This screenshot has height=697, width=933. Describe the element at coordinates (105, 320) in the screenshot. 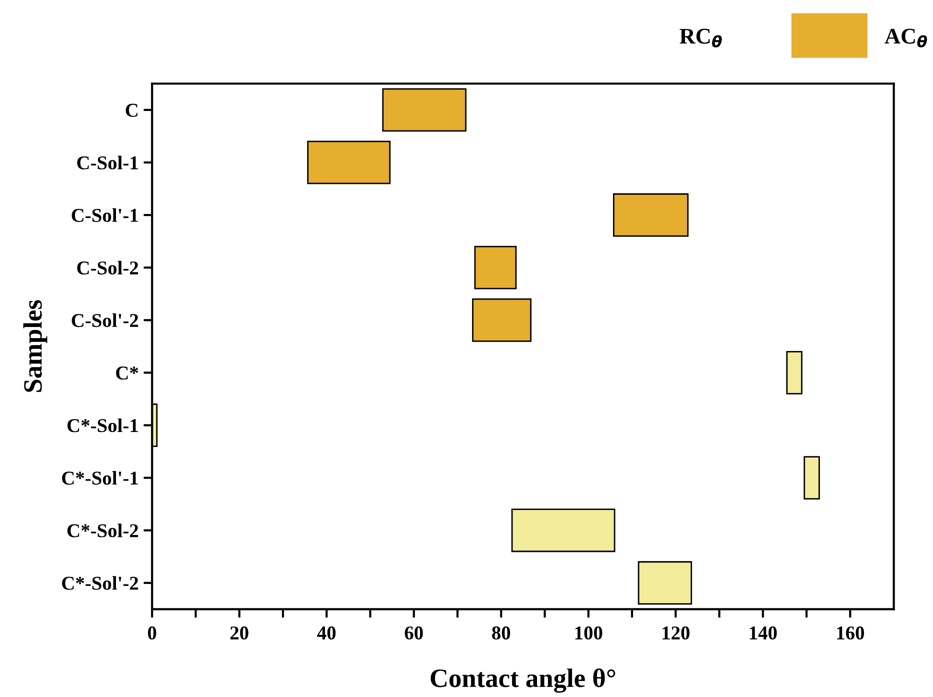

I see `y-tick-label: C-Sol'-2` at that location.